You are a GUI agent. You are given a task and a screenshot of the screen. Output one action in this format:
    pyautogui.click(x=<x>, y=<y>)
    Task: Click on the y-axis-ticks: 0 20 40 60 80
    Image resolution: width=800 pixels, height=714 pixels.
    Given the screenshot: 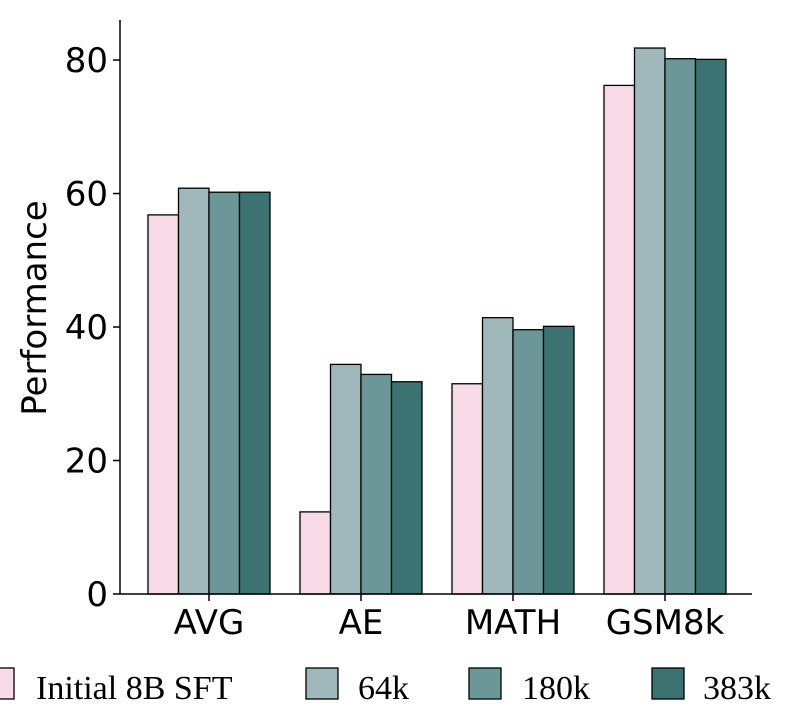 What is the action you would take?
    pyautogui.click(x=92, y=328)
    